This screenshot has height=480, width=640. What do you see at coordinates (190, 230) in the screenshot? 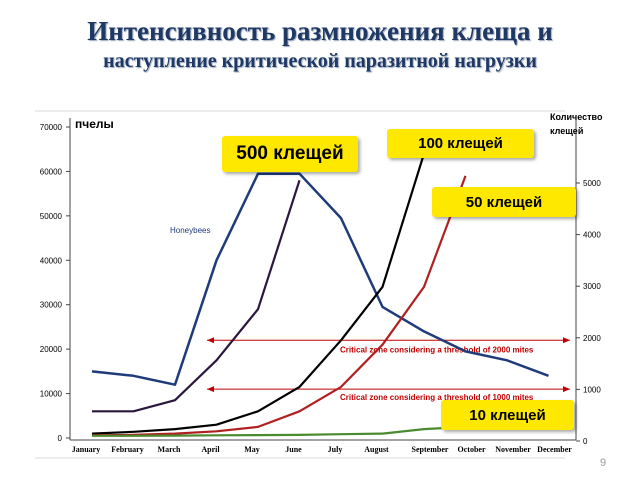
I see `series-label-honeybees: Honeybees` at bounding box center [190, 230].